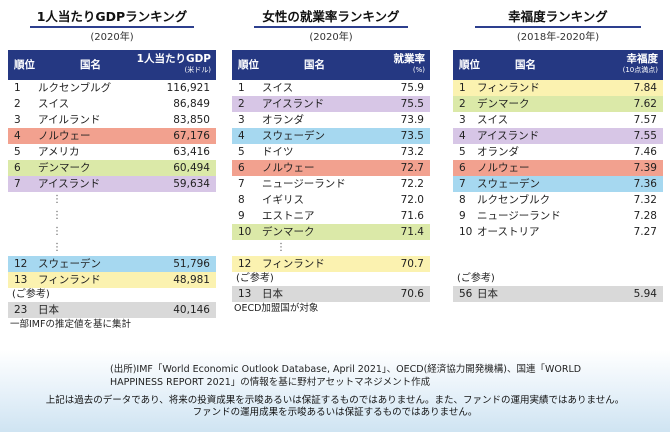 This screenshot has height=432, width=670. Describe the element at coordinates (558, 200) in the screenshot. I see `table-row: 8 ルクセンブルク 7.32` at that location.